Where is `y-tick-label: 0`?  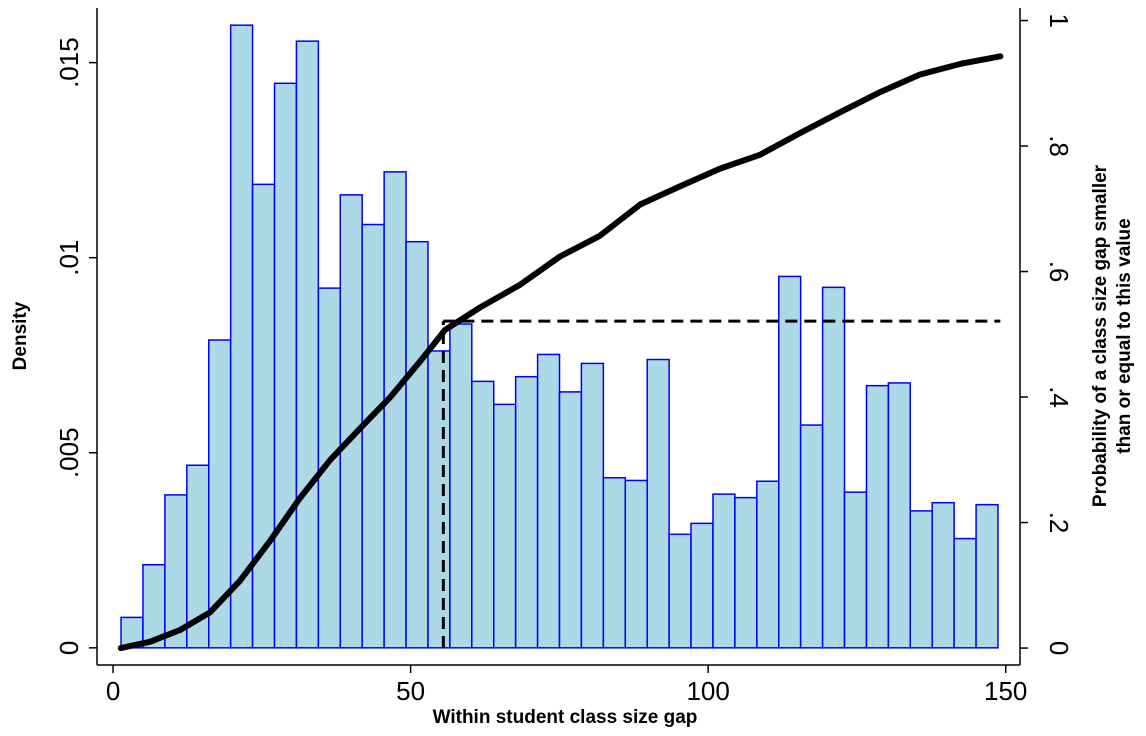
y-tick-label: 0 is located at coordinates (69, 648).